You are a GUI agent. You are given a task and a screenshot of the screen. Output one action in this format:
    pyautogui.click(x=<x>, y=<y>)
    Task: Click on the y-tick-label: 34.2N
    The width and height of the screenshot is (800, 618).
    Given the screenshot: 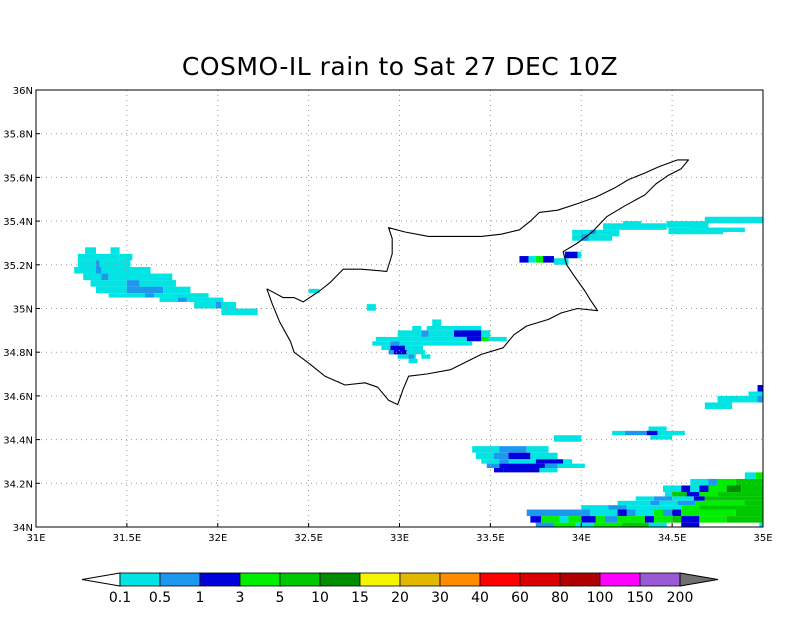 What is the action you would take?
    pyautogui.click(x=18, y=484)
    